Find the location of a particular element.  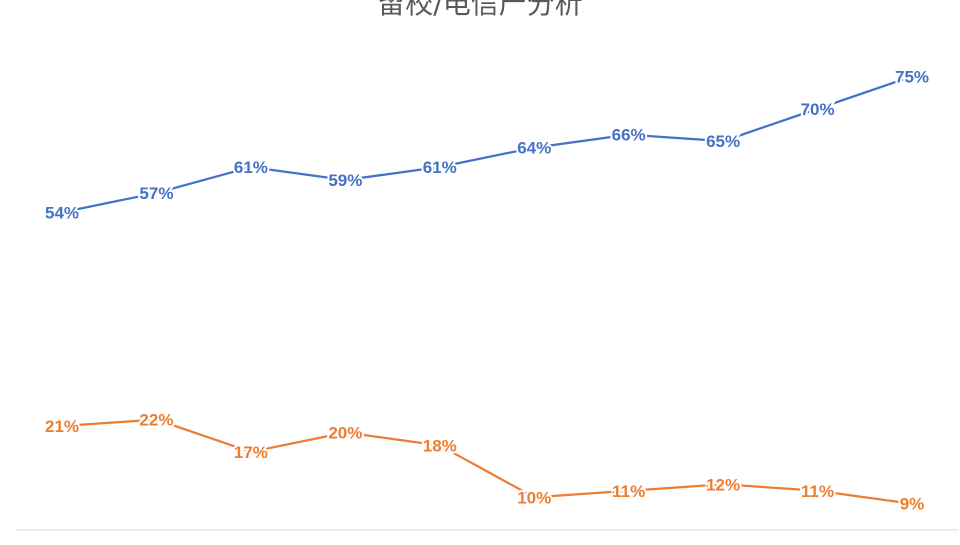

data-label: 22% is located at coordinates (156, 420).